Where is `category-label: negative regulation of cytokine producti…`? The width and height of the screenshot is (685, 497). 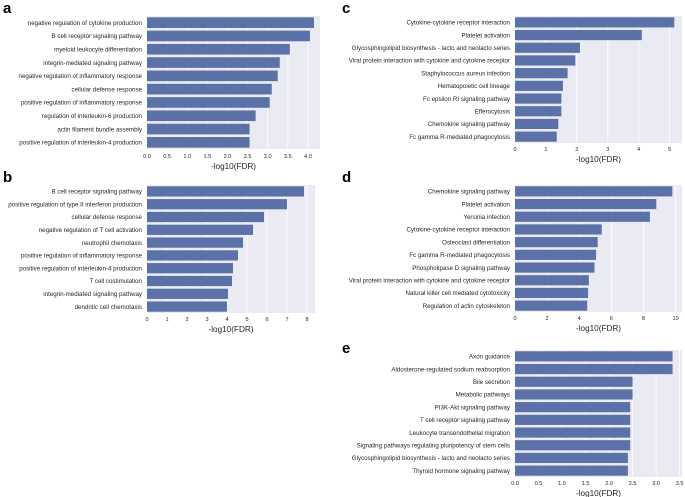
category-label: negative regulation of cytokine producti… is located at coordinates (85, 23).